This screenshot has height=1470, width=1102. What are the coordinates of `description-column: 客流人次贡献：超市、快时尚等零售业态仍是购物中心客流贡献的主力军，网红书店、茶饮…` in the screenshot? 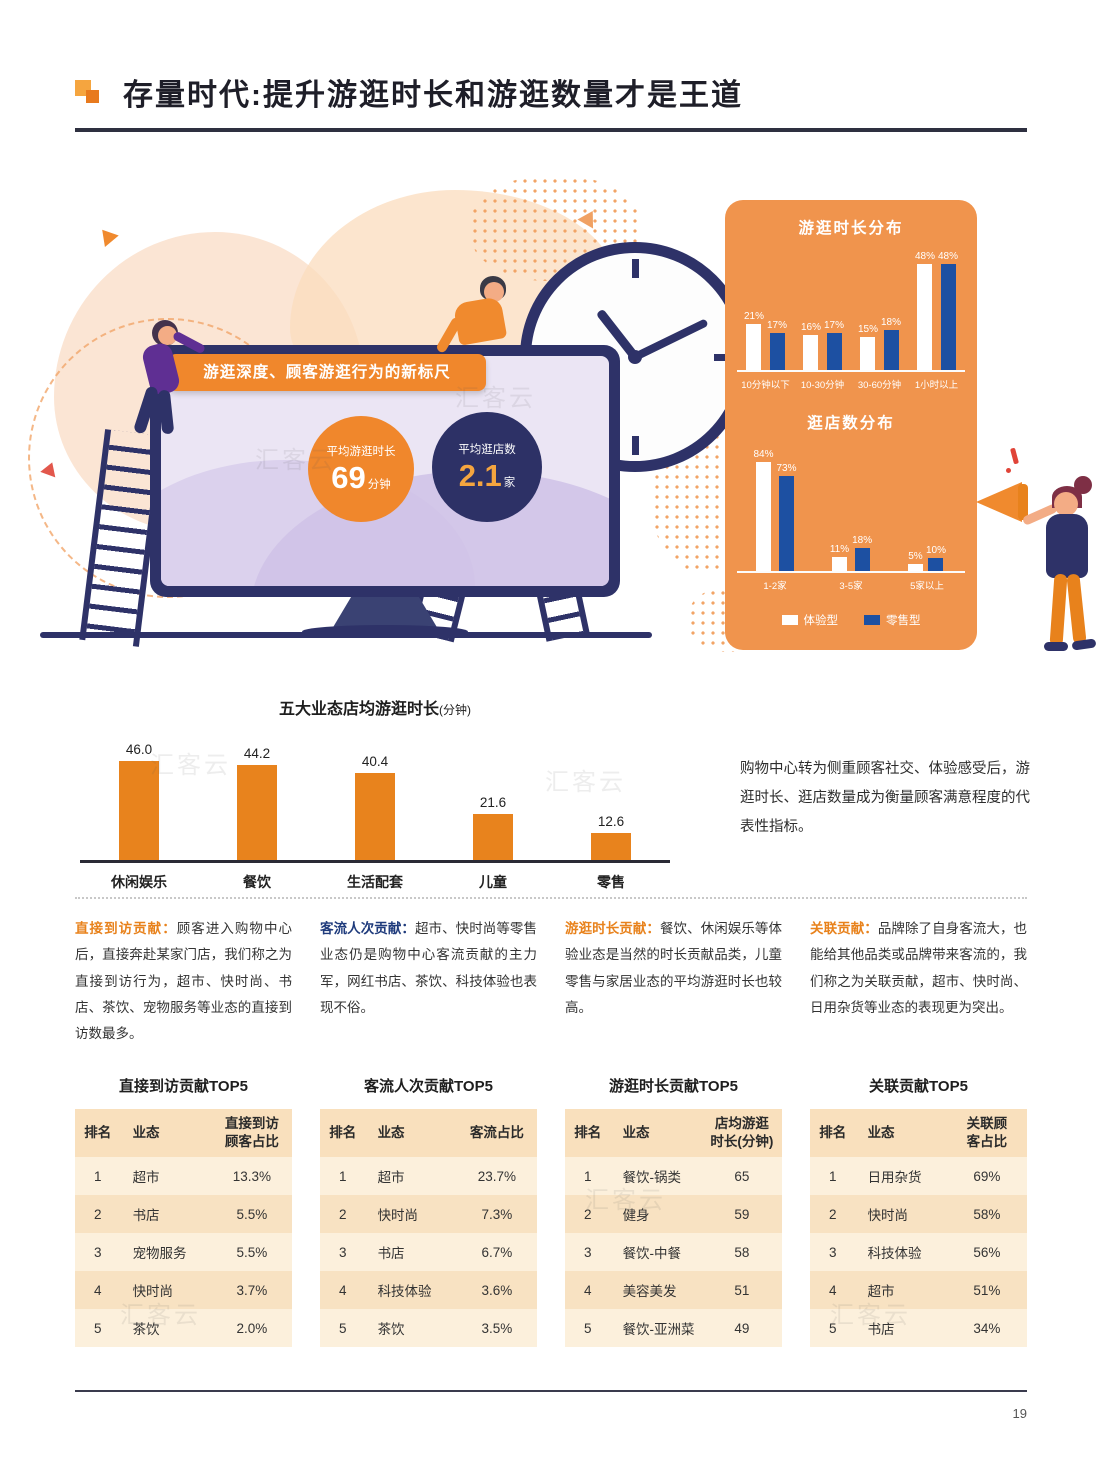 It's located at (428, 982).